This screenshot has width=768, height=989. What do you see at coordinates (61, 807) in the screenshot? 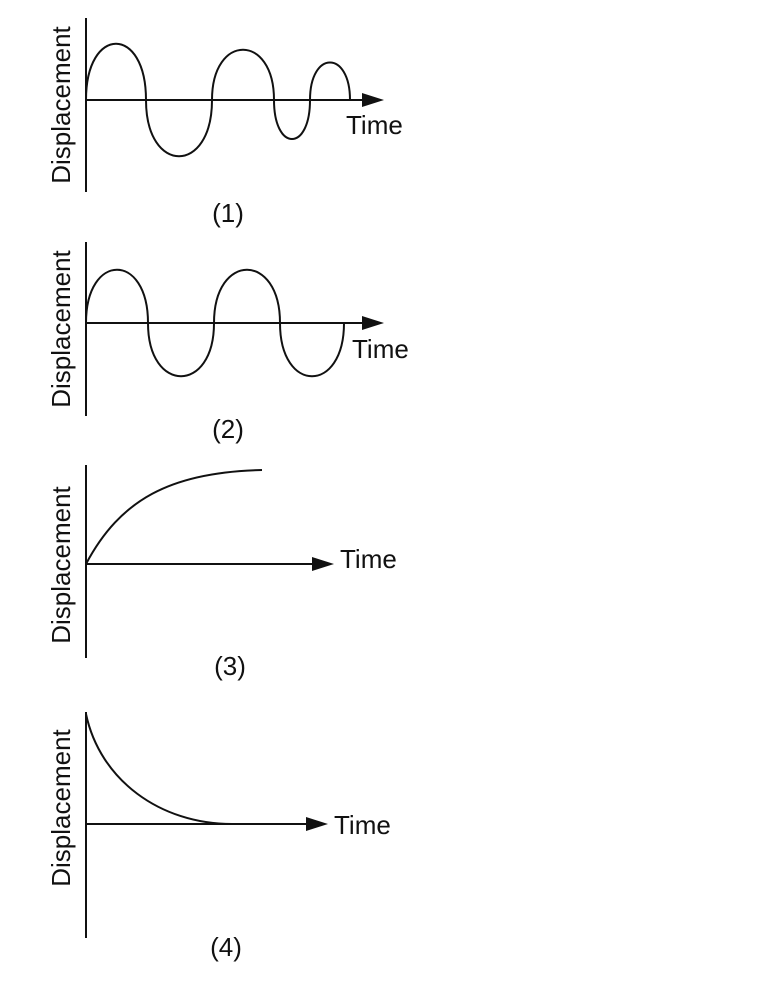
I see `graph-4-ylabel: Displacement` at bounding box center [61, 807].